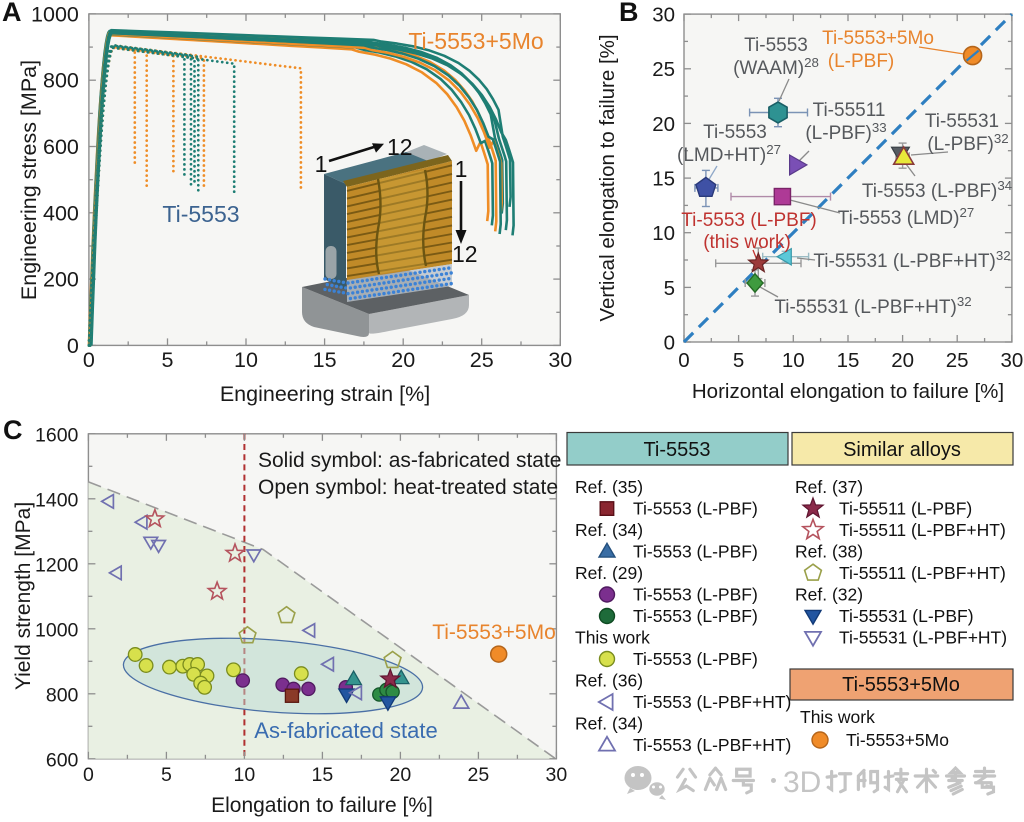  What do you see at coordinates (408, 487) in the screenshot?
I see `svg-text:Open symbol: heat-treated stat: Open symbol: heat-treated state` at bounding box center [408, 487].